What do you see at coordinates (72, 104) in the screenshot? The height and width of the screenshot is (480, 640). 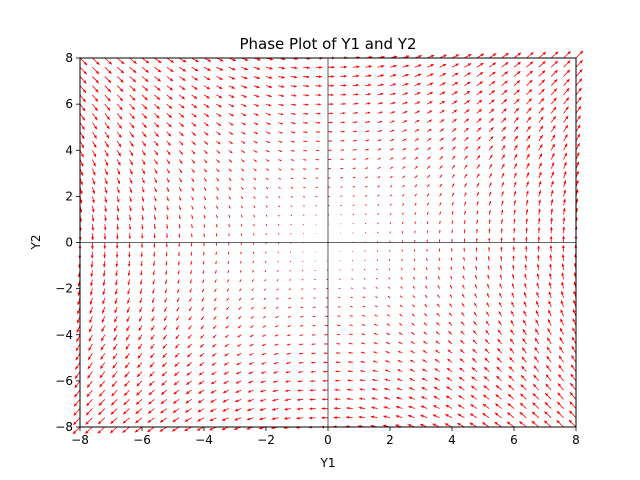 I see `y-tick: 6` at bounding box center [72, 104].